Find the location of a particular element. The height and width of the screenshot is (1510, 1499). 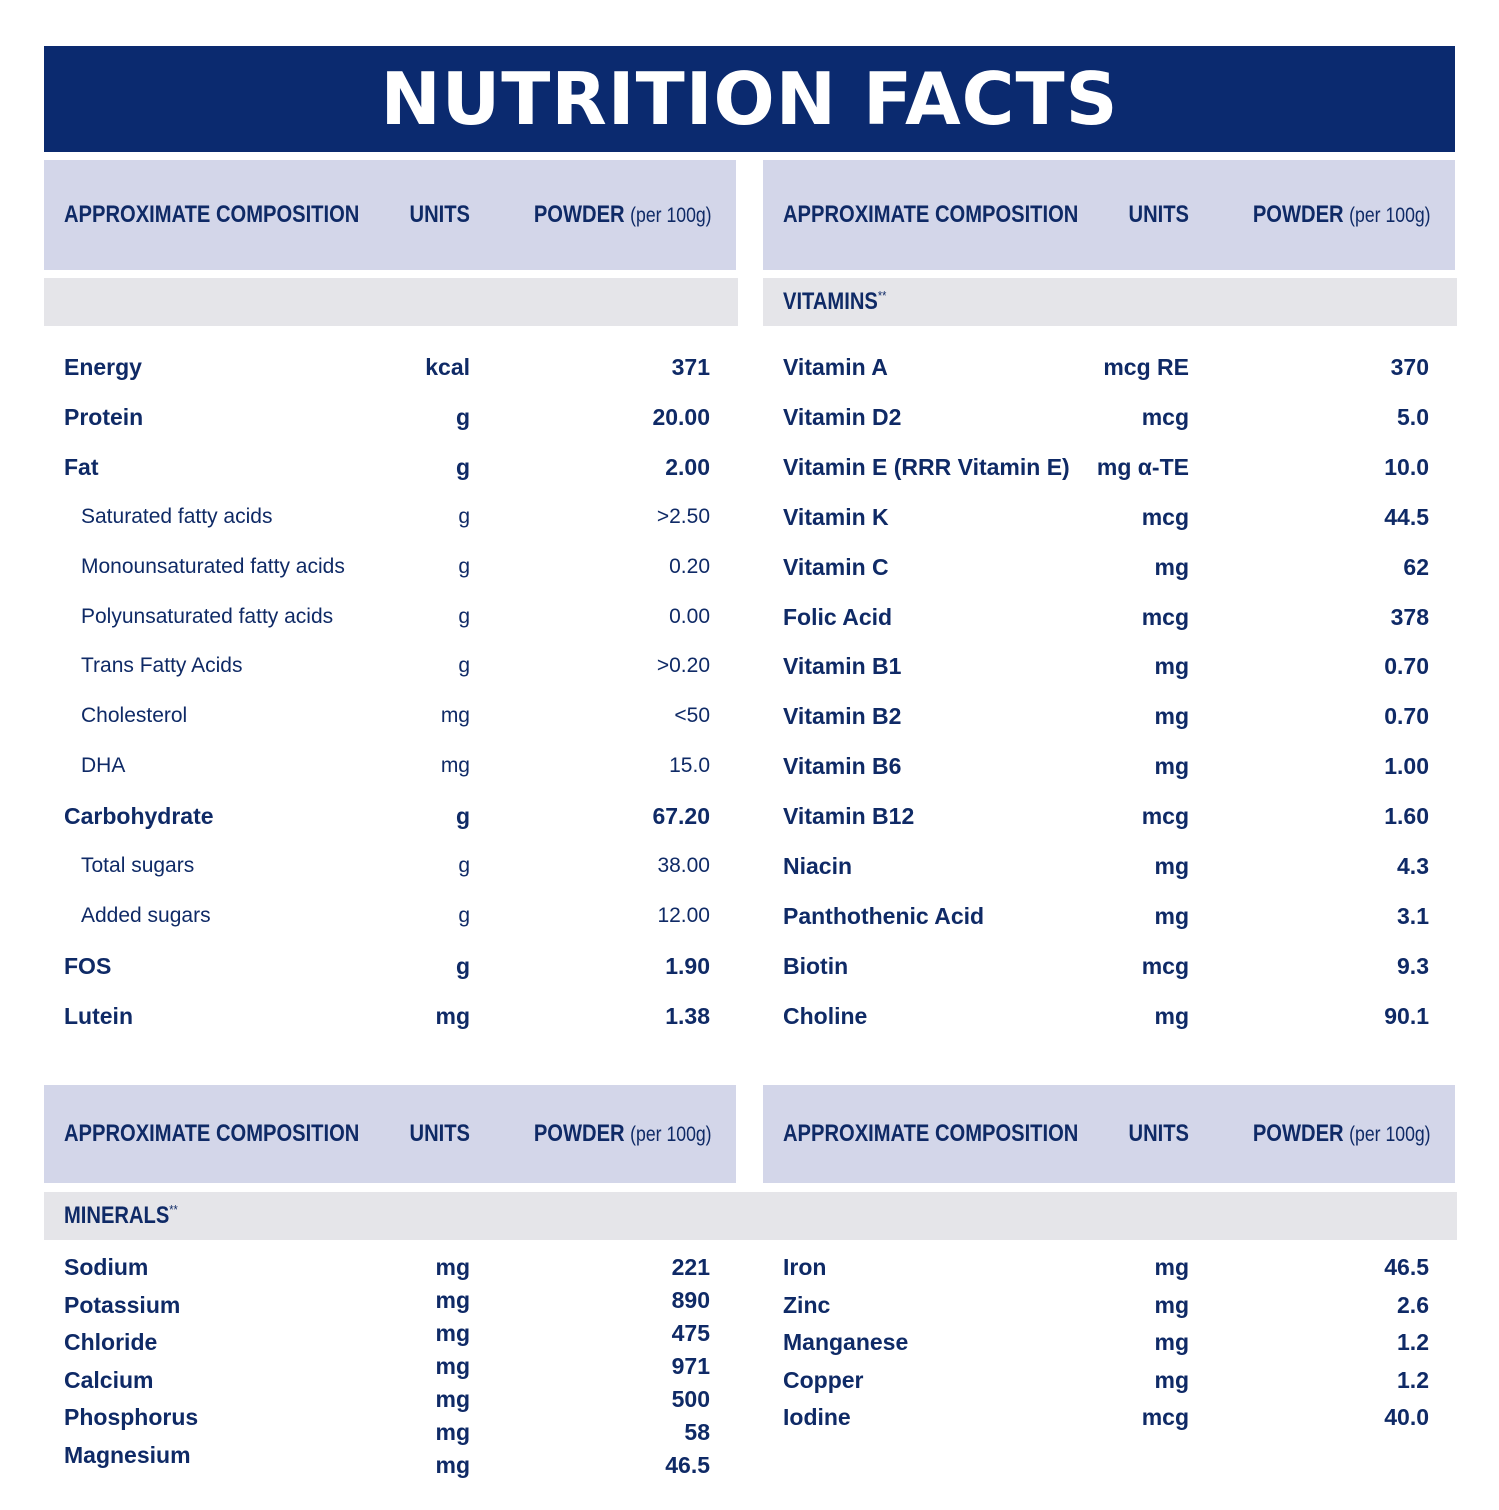

nutrient-name: Chloride is located at coordinates (111, 1342).